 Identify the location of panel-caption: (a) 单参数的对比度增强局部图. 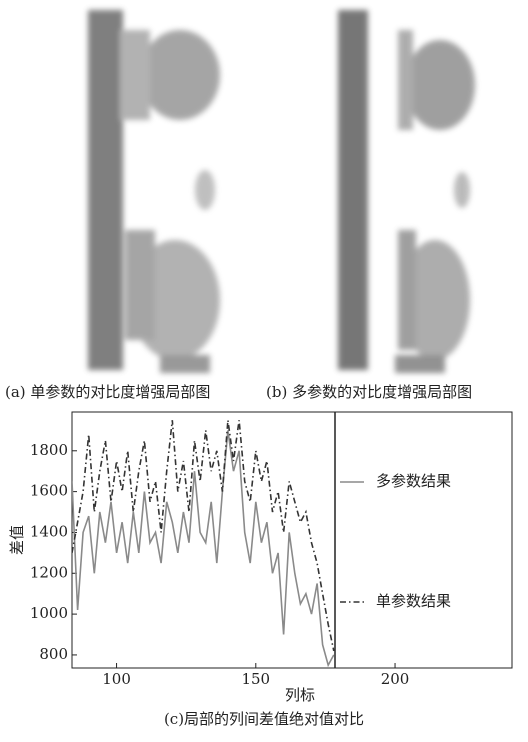
(107, 392).